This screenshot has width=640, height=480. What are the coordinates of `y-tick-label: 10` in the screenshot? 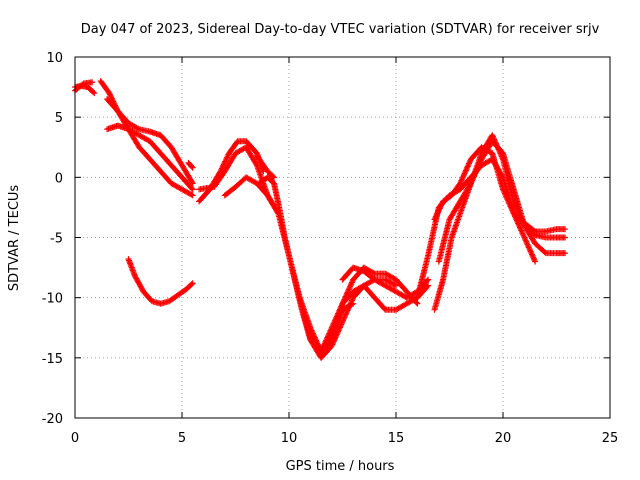 It's located at (54, 58).